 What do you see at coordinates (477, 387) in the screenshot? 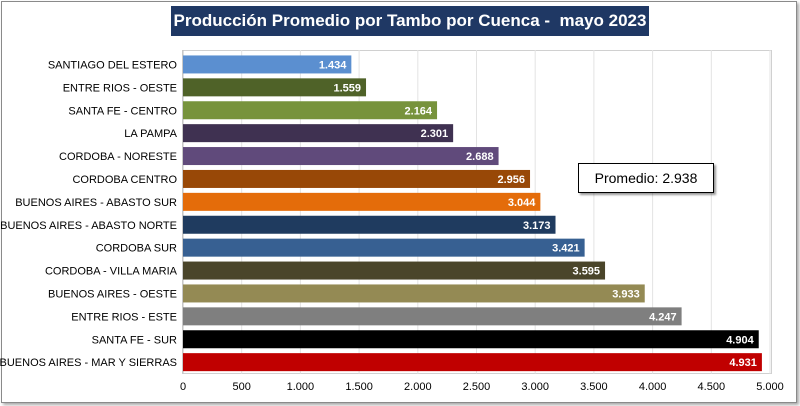
I see `x-tick-label-5: 2.500` at bounding box center [477, 387].